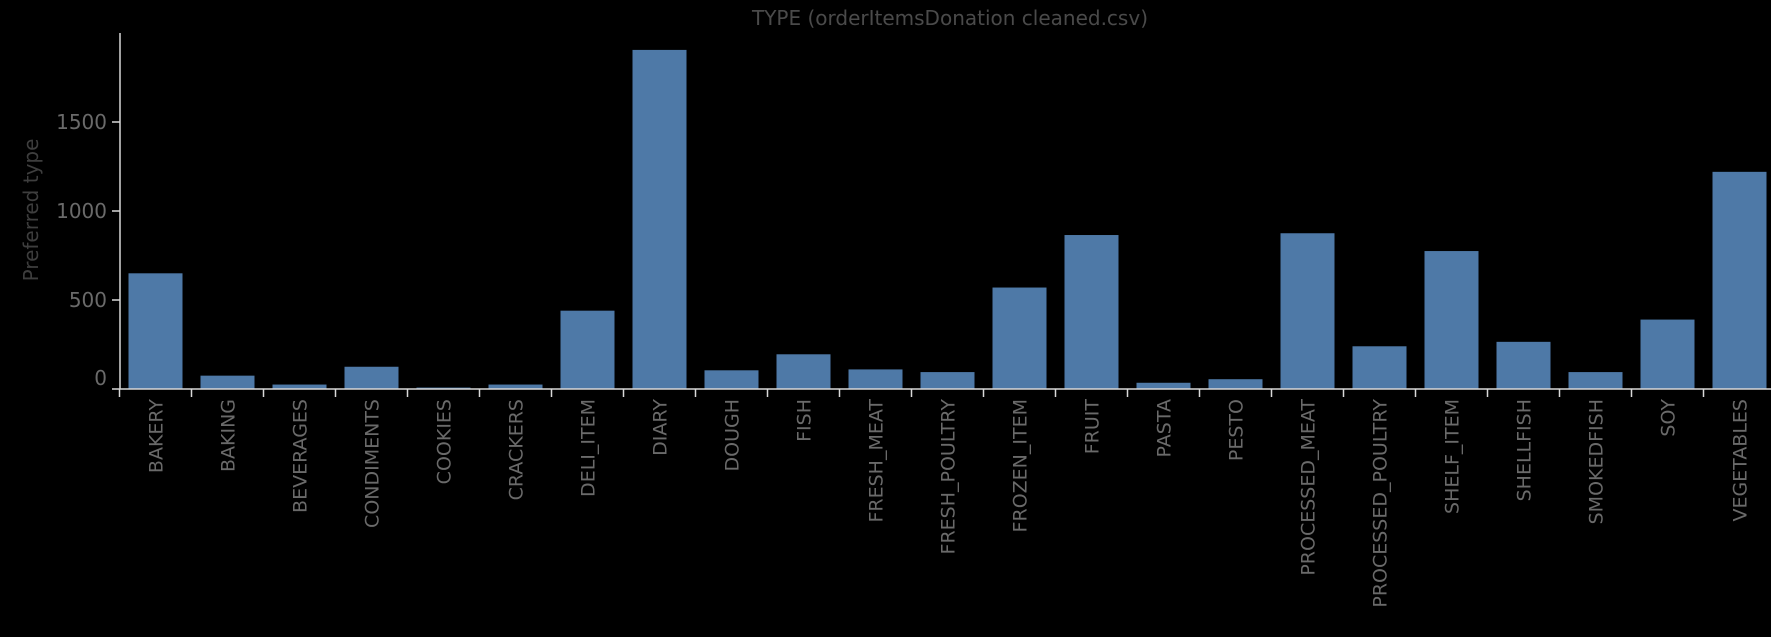  I want to click on x-tick-label: PROCESSED_MEAT, so click(1309, 487).